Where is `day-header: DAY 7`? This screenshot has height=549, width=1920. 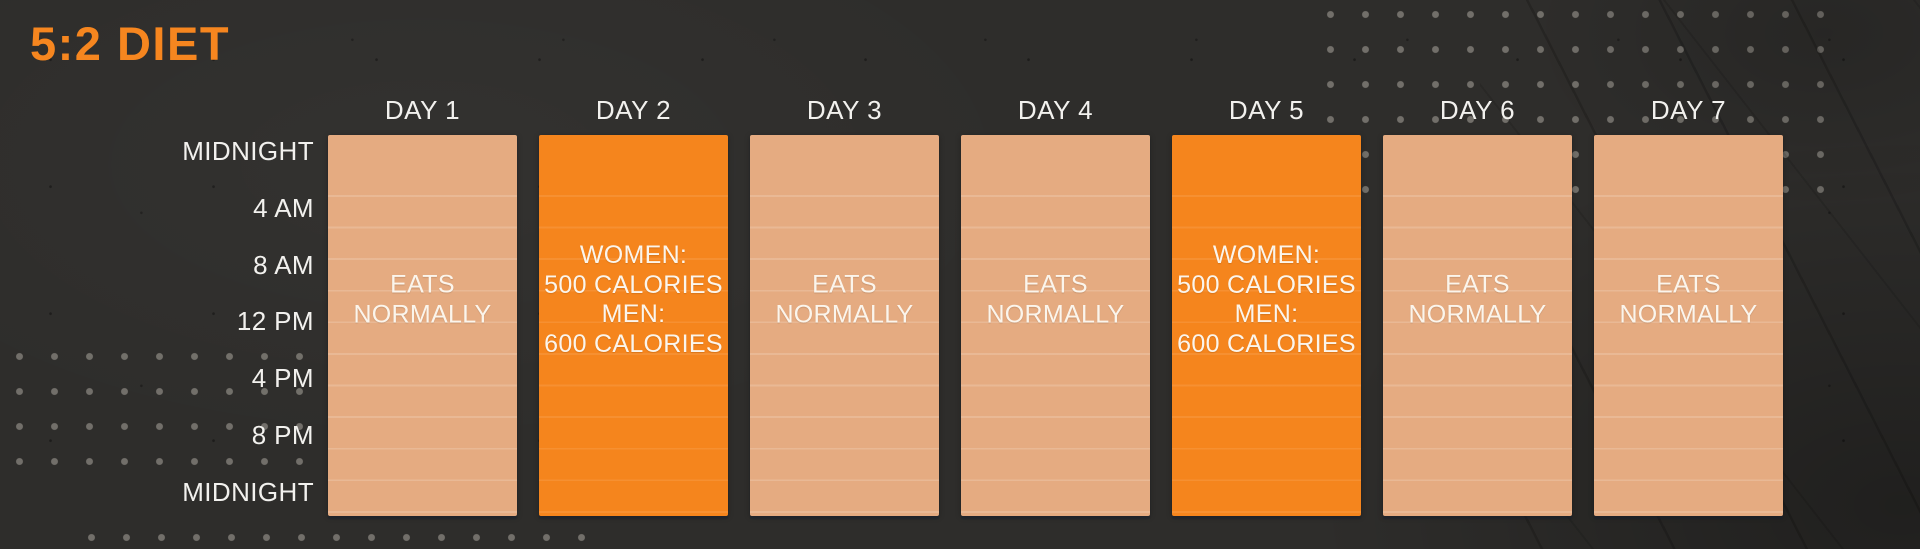 day-header: DAY 7 is located at coordinates (1688, 110).